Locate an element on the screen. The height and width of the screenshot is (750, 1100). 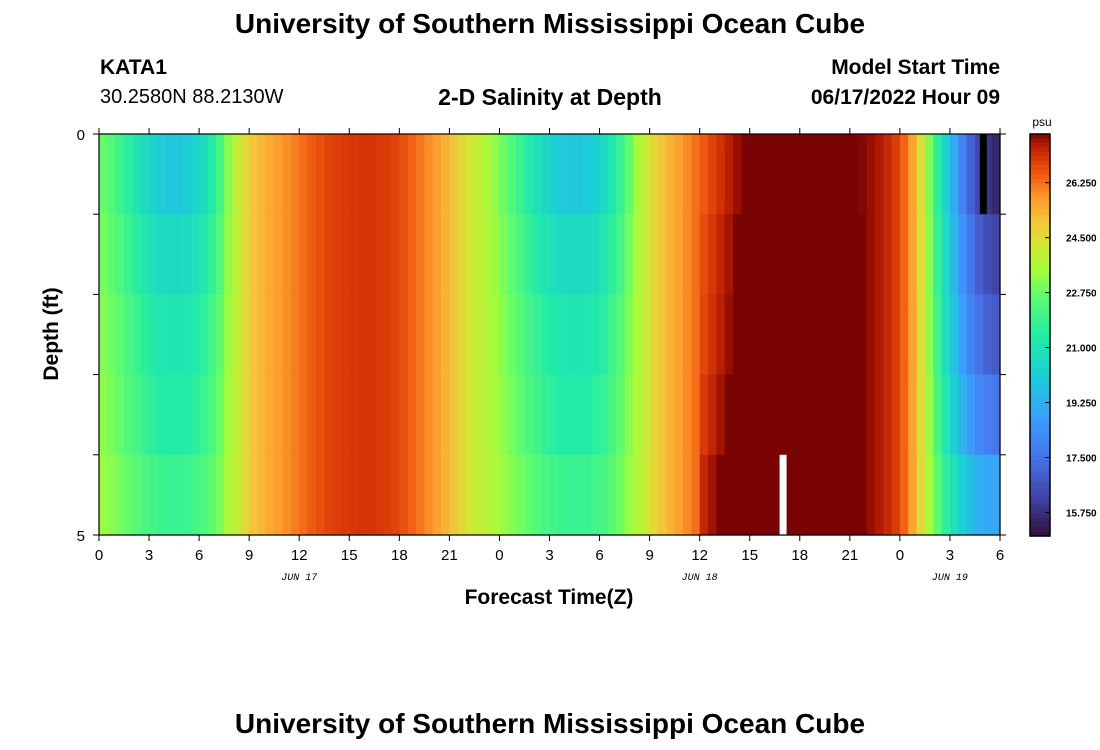
plot-title: 2-D Salinity at Depth is located at coordinates (550, 97).